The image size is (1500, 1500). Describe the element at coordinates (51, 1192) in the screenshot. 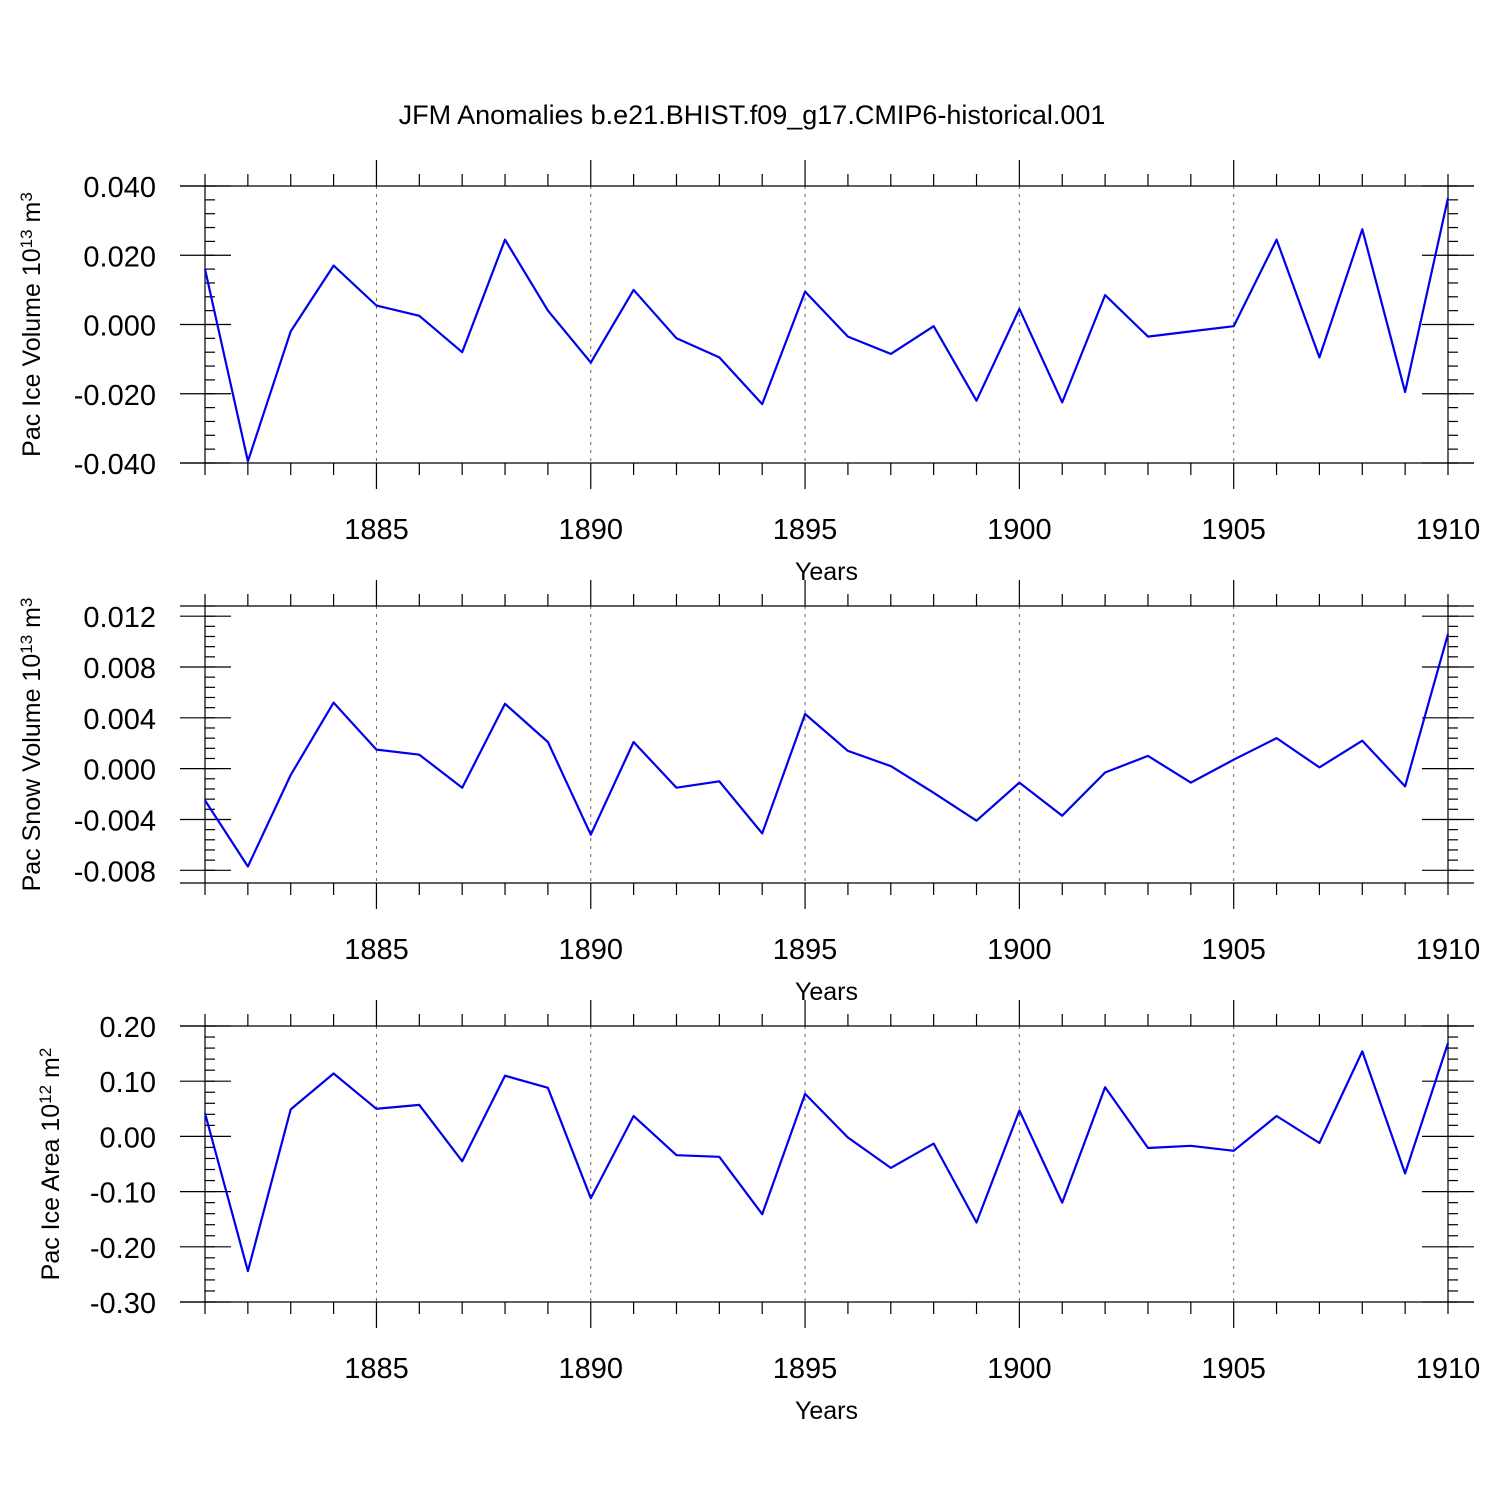

I see `y-axis-title-part: Pac Ice Area 10` at that location.